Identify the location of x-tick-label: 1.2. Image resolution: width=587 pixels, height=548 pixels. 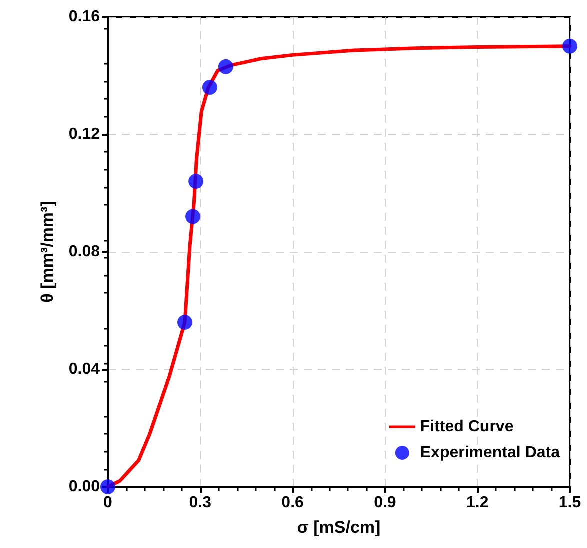
(477, 503).